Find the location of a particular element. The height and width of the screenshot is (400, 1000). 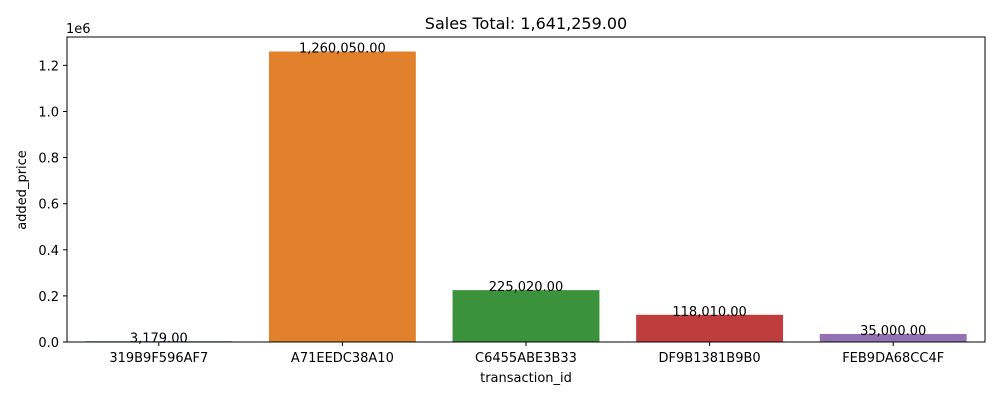

bar-A71EEDC38A10 is located at coordinates (342, 197).